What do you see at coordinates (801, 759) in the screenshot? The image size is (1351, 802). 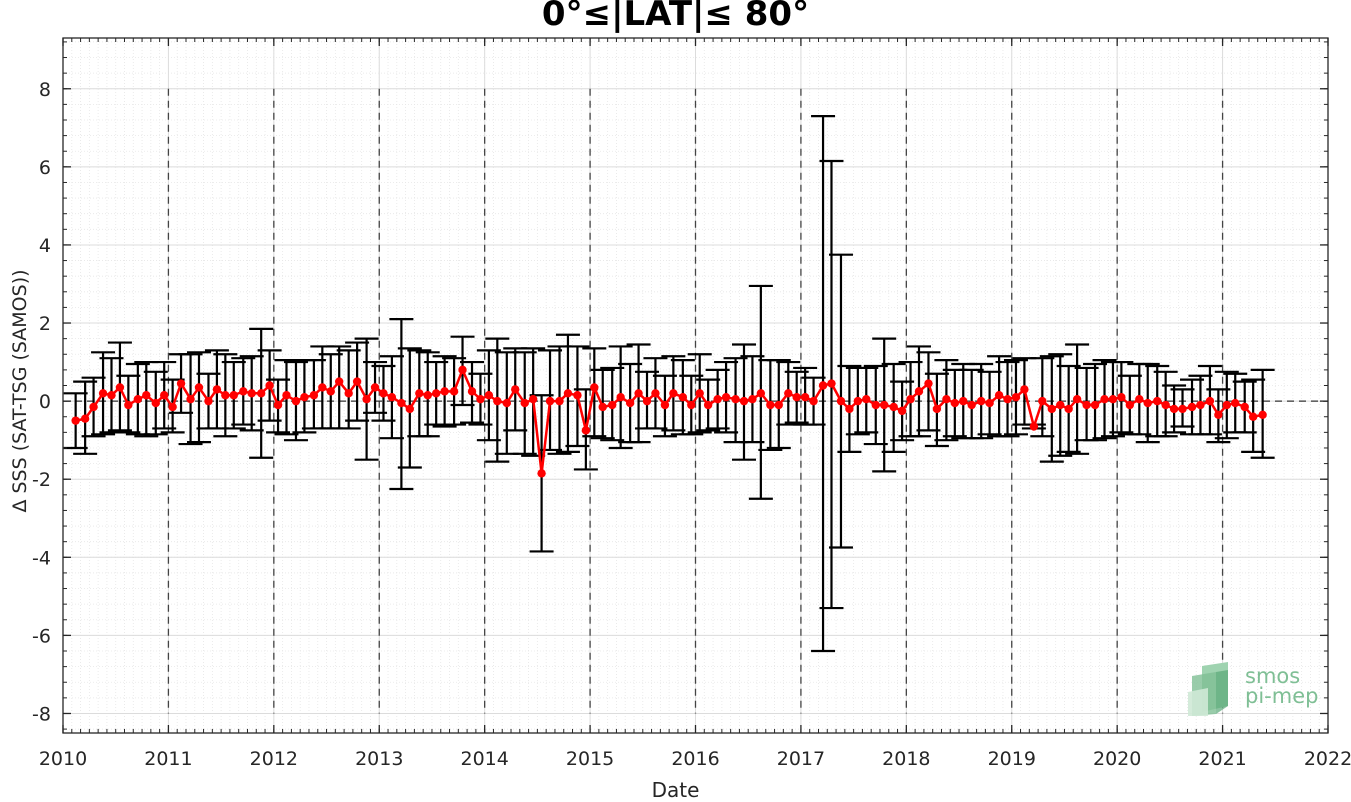 I see `x-tick-label: 2017` at bounding box center [801, 759].